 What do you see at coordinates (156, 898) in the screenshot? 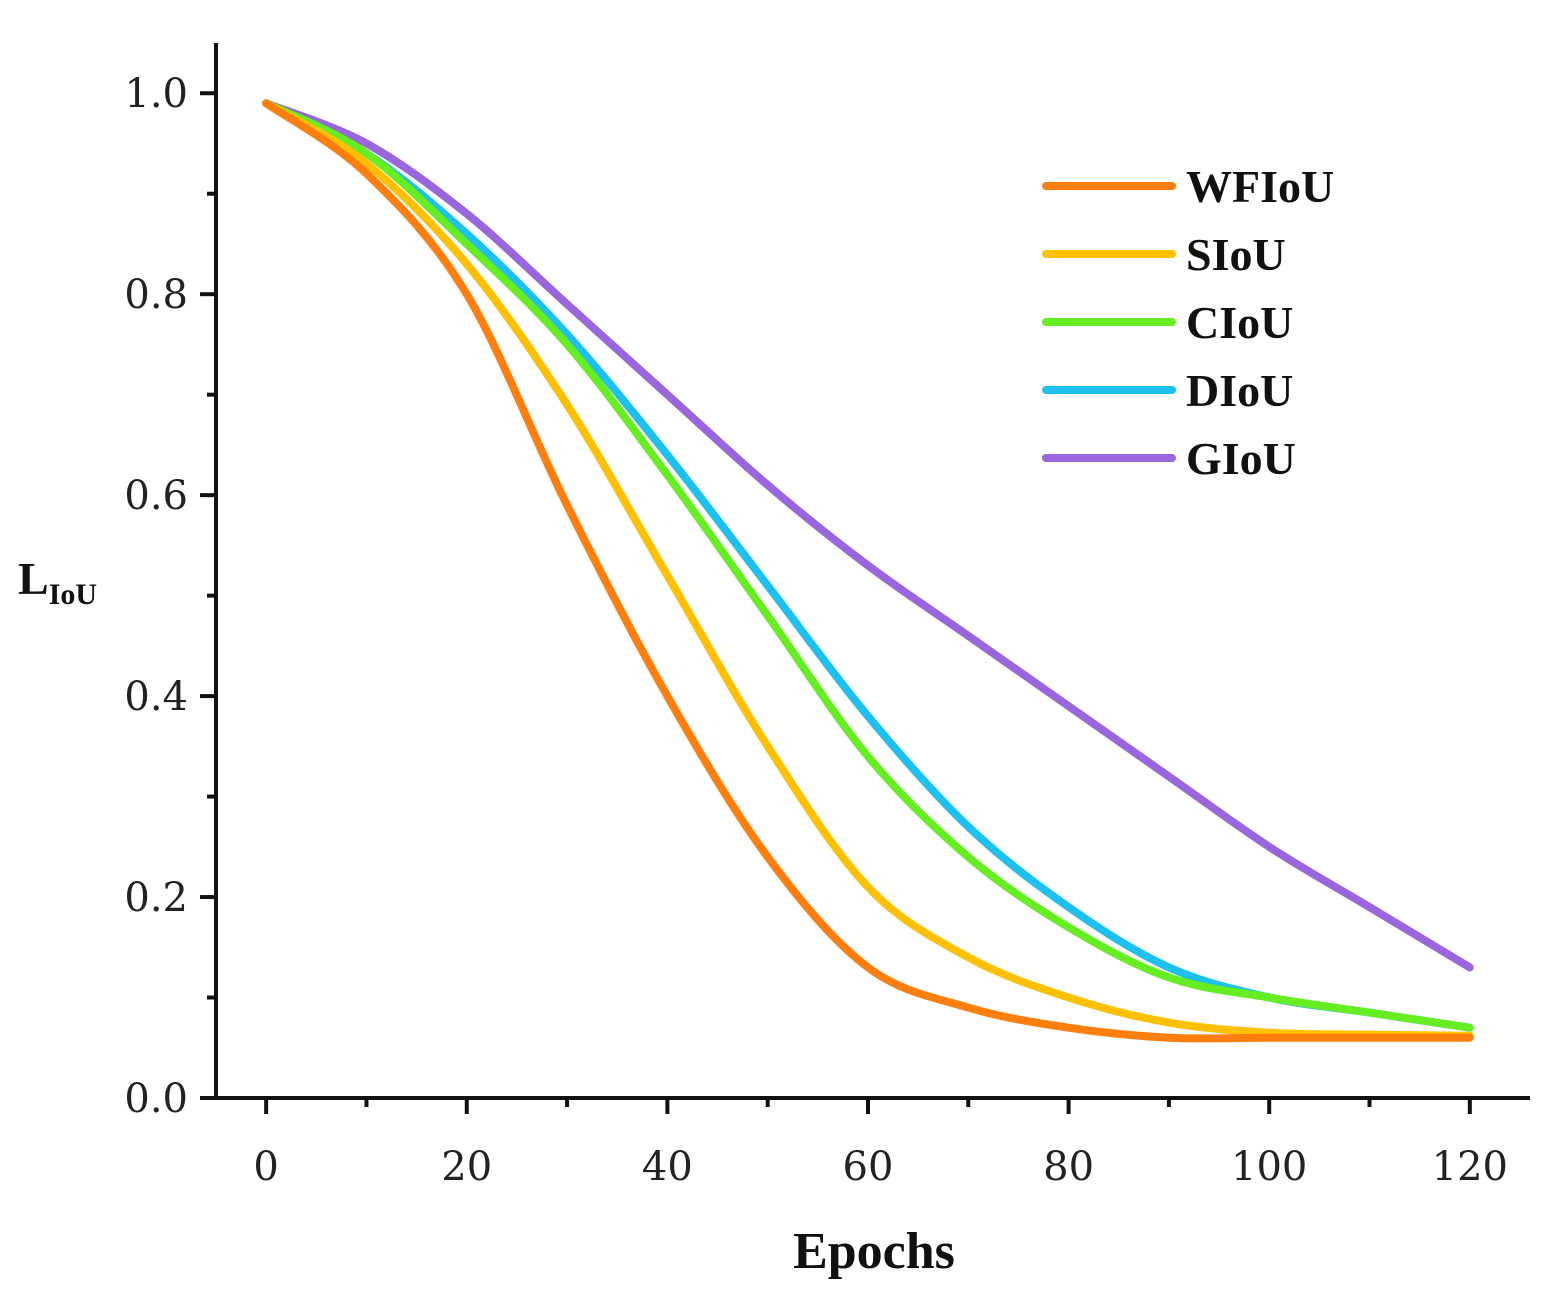
I see `y-tick-label: 0.2` at bounding box center [156, 898].